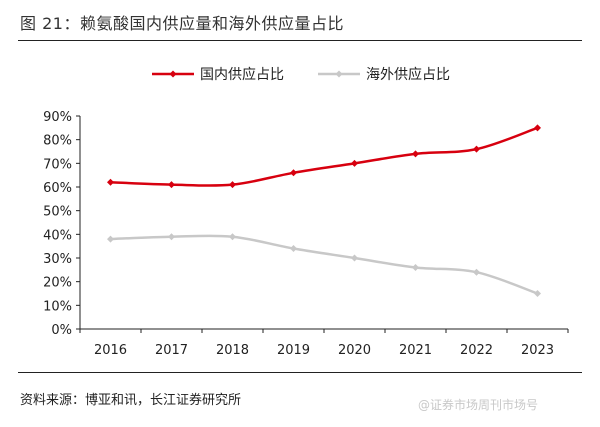 The height and width of the screenshot is (427, 600). What do you see at coordinates (110, 350) in the screenshot?
I see `x-tick-label: 2016` at bounding box center [110, 350].